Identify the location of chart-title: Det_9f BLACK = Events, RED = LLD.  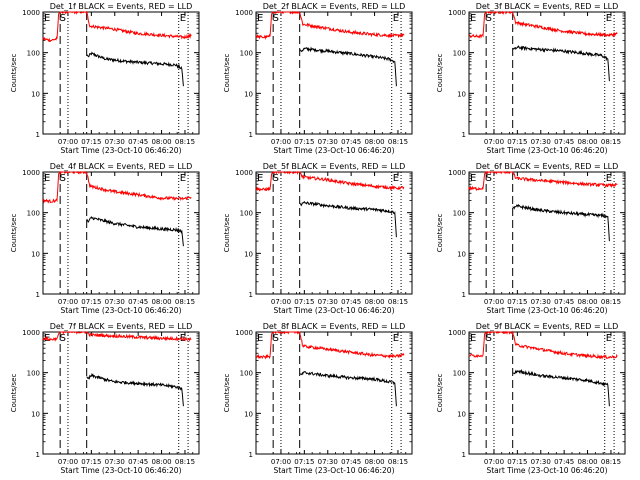
(547, 326).